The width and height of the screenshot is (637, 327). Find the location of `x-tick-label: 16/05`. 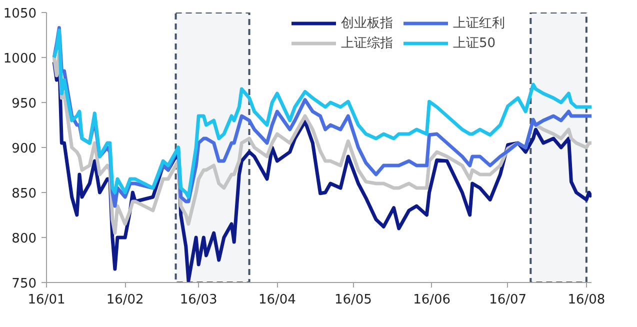

x-tick-label: 16/05 is located at coordinates (353, 300).